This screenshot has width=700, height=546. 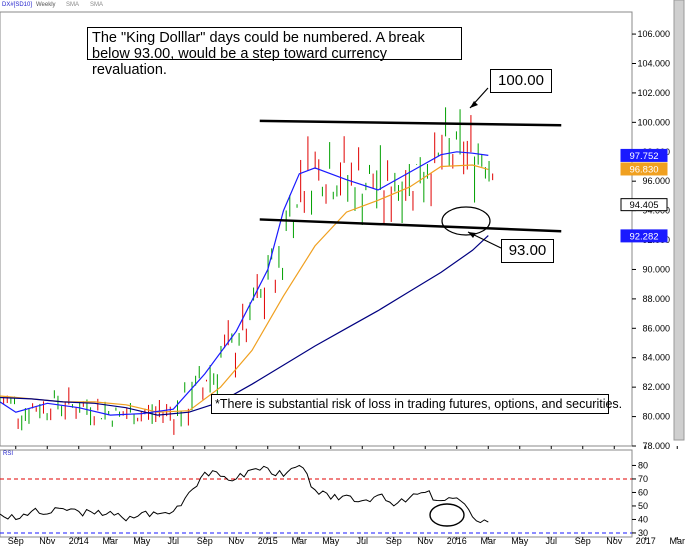 What do you see at coordinates (244, 494) in the screenshot?
I see `rsi-line` at bounding box center [244, 494].